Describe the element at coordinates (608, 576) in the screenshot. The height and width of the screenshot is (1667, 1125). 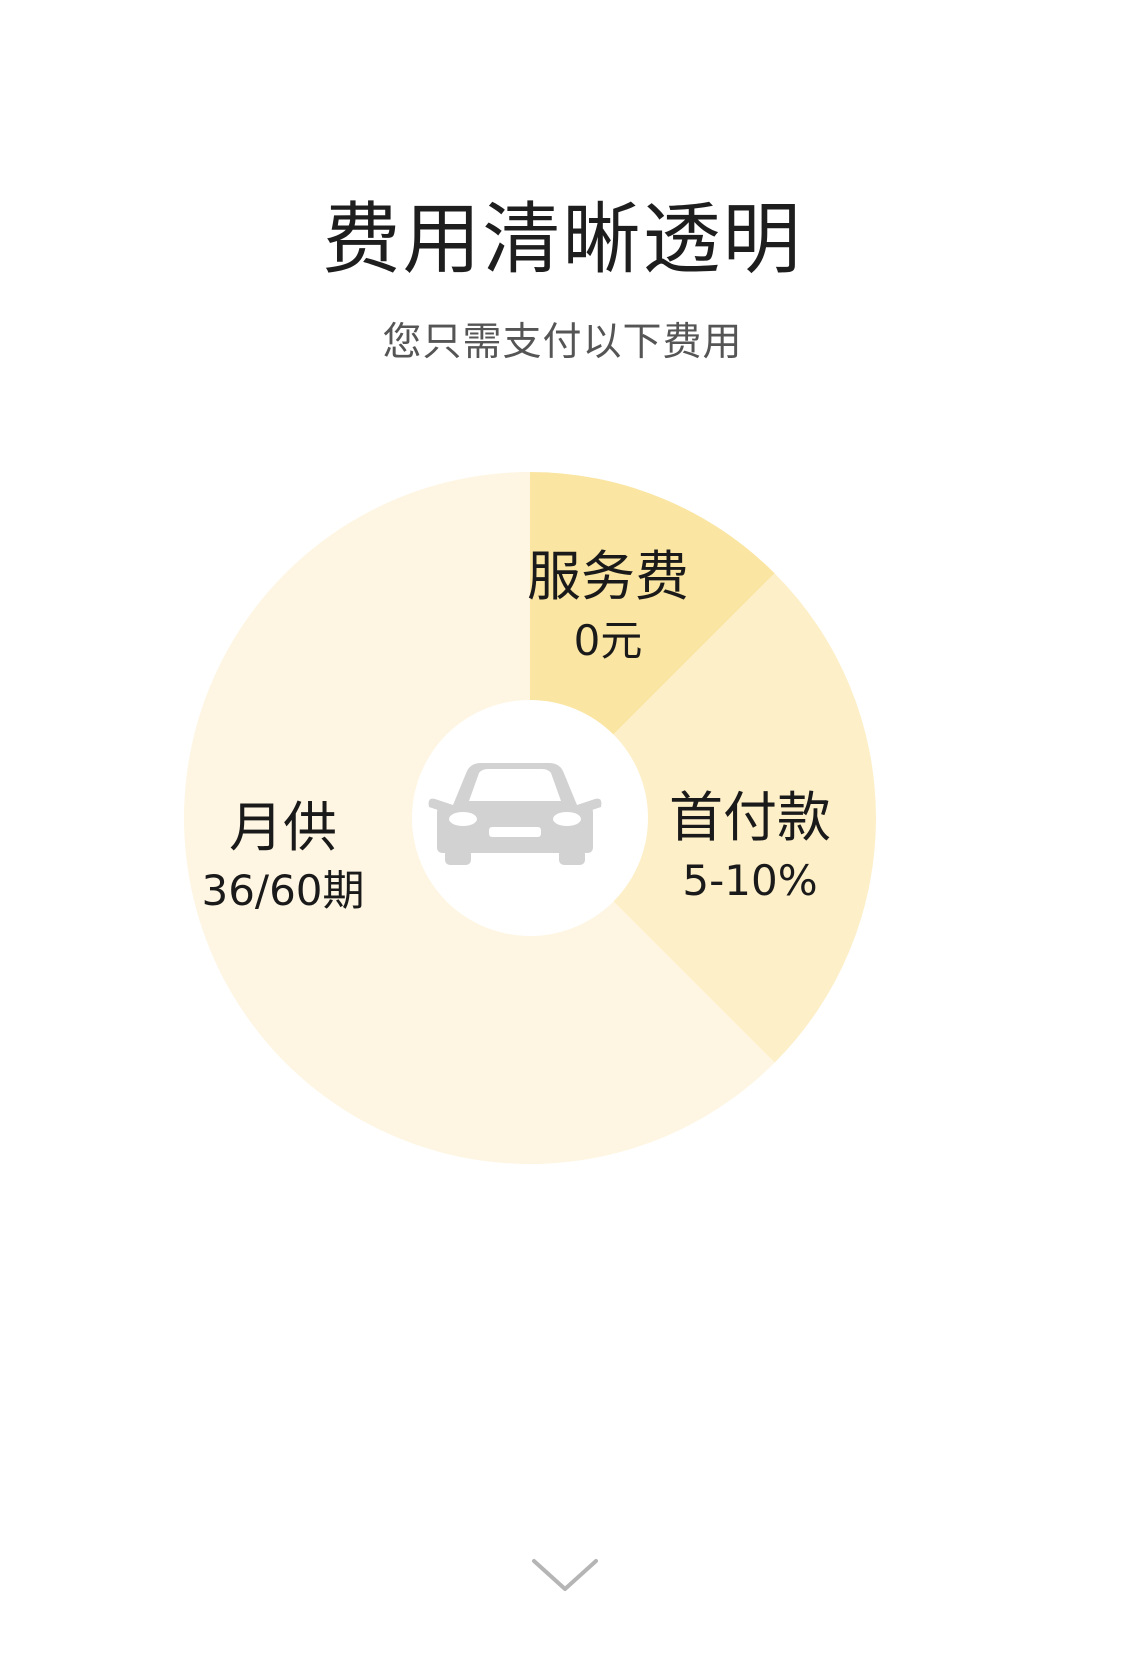
I see `slice-label-service-fee: 服务费` at that location.